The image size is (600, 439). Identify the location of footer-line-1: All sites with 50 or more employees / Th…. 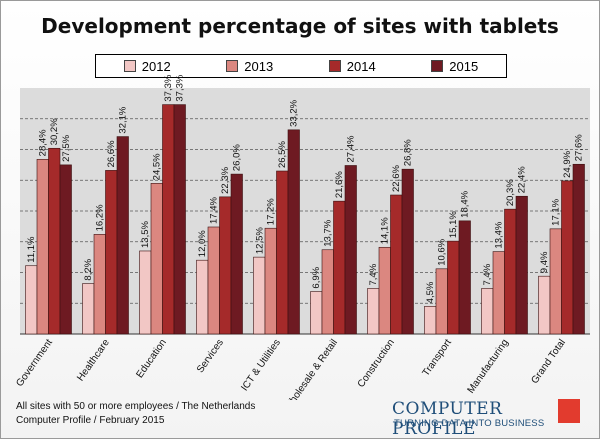
(136, 406).